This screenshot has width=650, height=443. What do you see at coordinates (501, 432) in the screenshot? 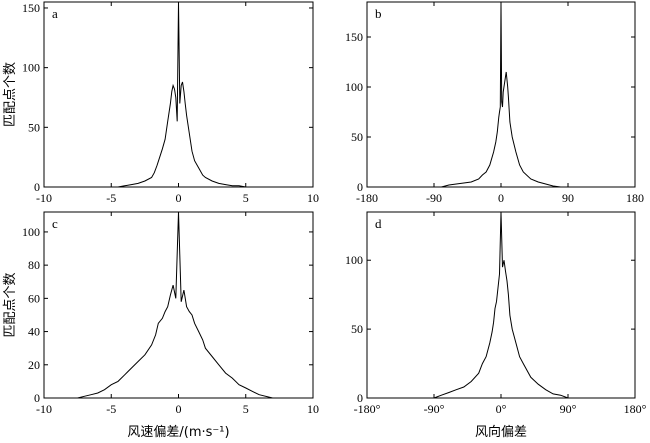
I see `x-axis-label: 风向偏差` at bounding box center [501, 432].